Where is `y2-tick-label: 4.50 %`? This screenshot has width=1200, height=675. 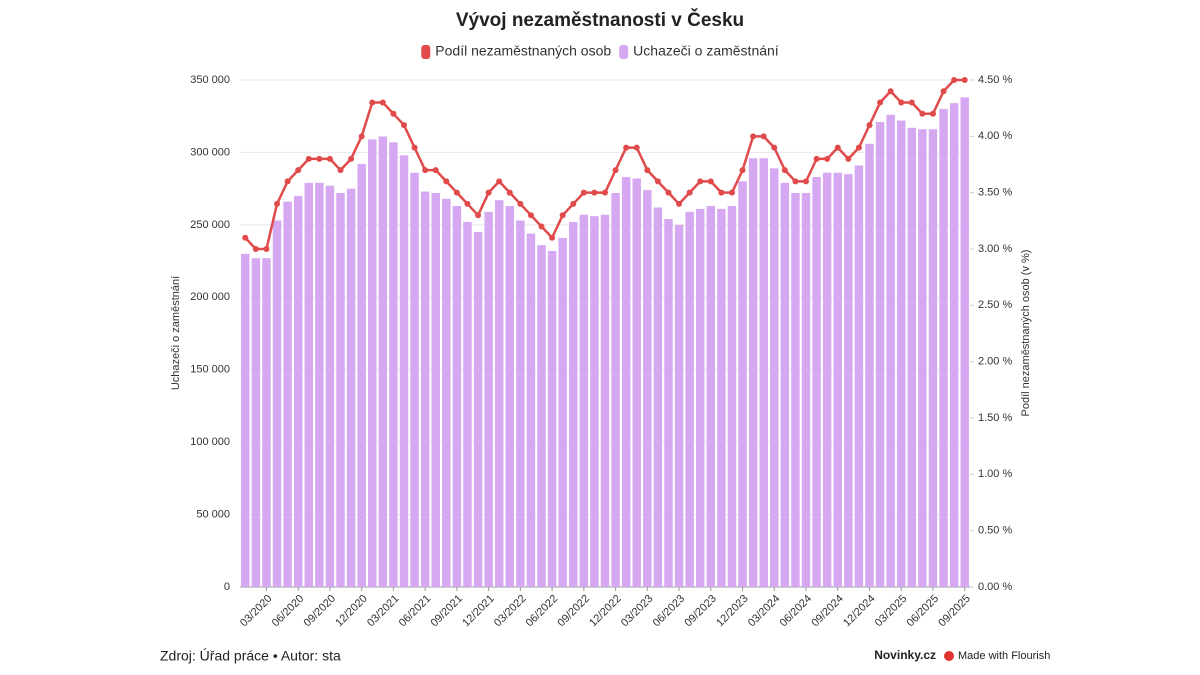 y2-tick-label: 4.50 % is located at coordinates (995, 80).